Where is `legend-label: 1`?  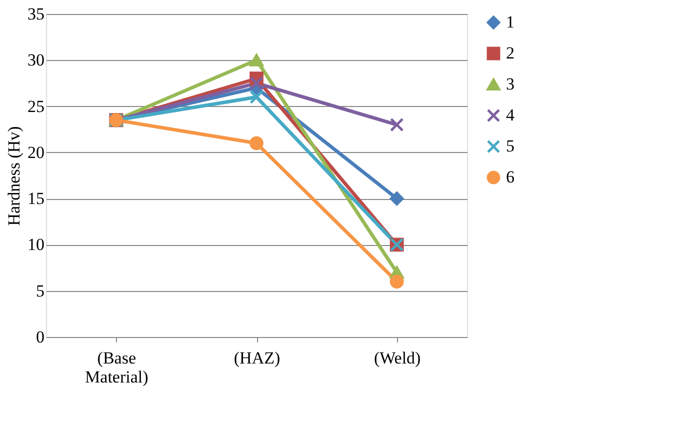 legend-label: 1 is located at coordinates (510, 22).